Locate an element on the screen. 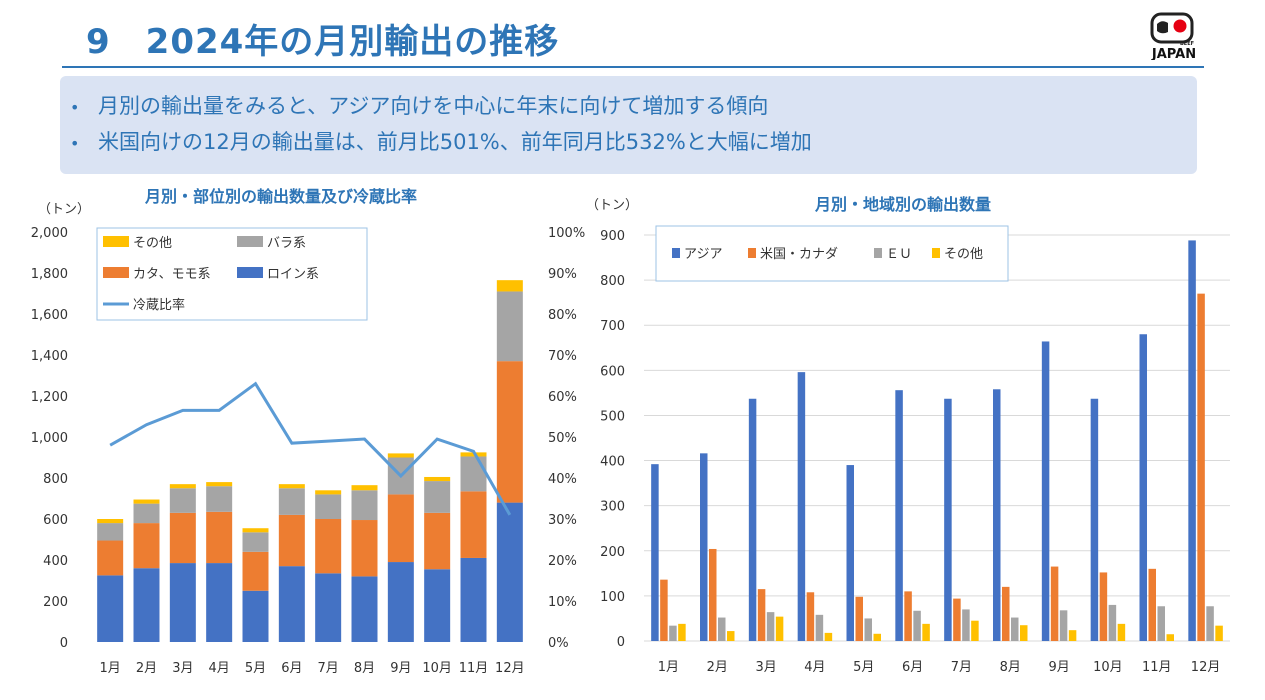 This screenshot has width=1265, height=700. x-tick-label: 5月 is located at coordinates (863, 667).